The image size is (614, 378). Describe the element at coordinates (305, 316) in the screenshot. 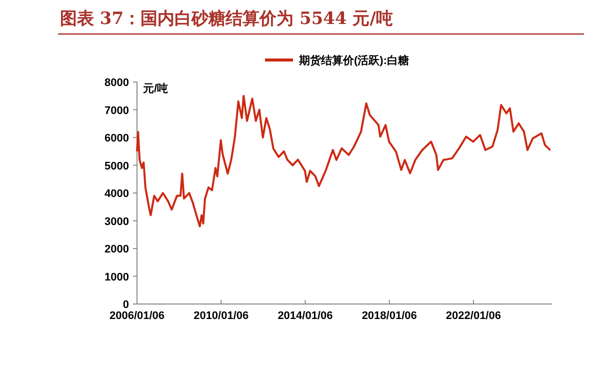

I see `x-tick-label: 2014/01/06` at that location.